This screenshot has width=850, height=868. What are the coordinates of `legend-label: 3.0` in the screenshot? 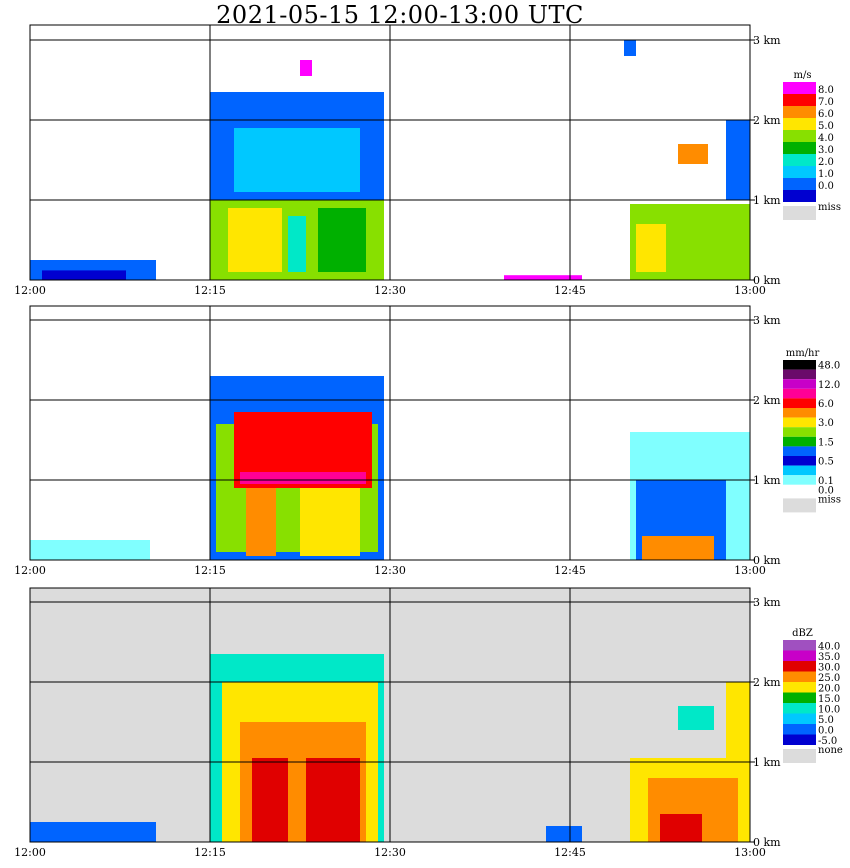 It's located at (826, 150).